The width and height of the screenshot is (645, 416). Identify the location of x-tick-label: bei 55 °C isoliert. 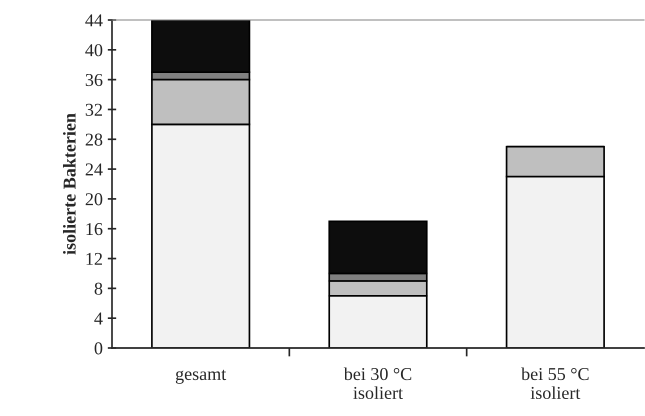
(555, 383).